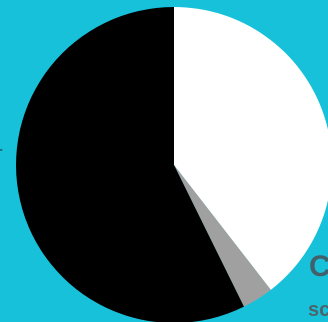 This screenshot has height=322, width=328. Describe the element at coordinates (318, 310) in the screenshot. I see `cropped-subtitle-fragment: sc` at that location.